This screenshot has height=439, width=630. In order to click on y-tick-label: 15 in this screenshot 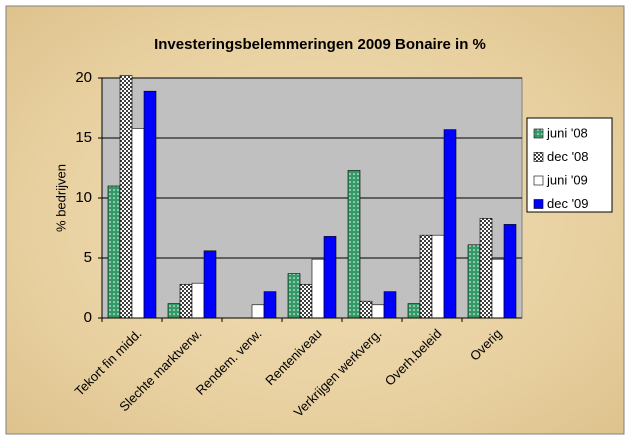, I will do `click(83, 137)`.